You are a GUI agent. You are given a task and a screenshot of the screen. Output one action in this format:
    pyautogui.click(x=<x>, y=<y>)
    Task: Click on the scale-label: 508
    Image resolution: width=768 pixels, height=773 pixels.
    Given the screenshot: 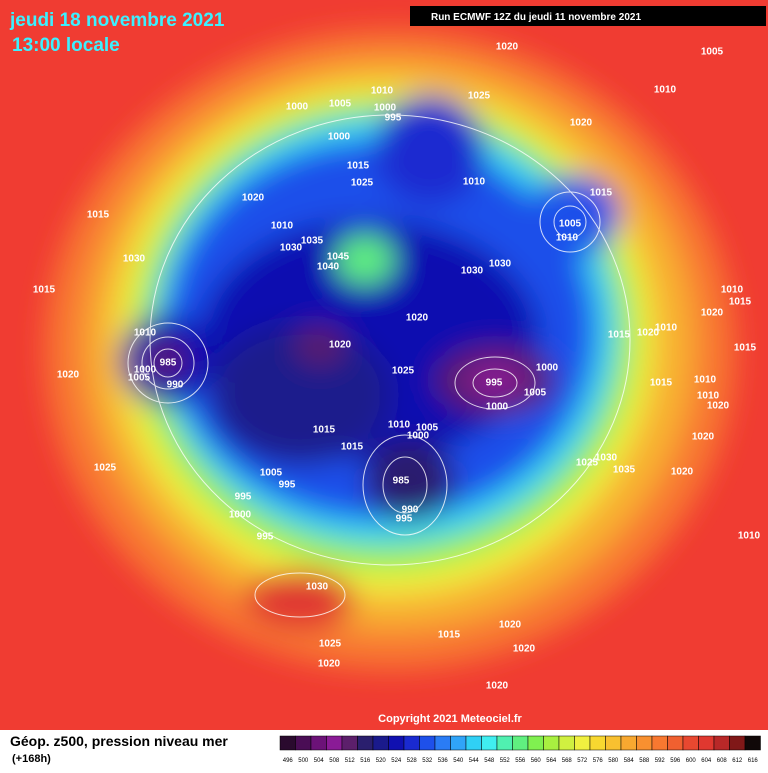 What is the action you would take?
    pyautogui.click(x=334, y=761)
    